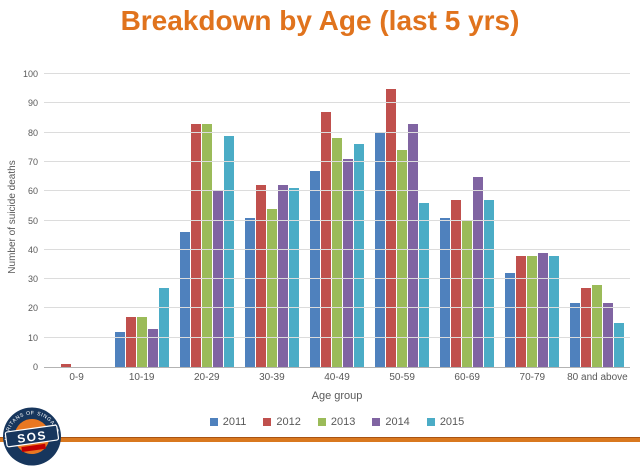 The image size is (640, 469). What do you see at coordinates (234, 422) in the screenshot?
I see `legend-label: 2011` at bounding box center [234, 422].